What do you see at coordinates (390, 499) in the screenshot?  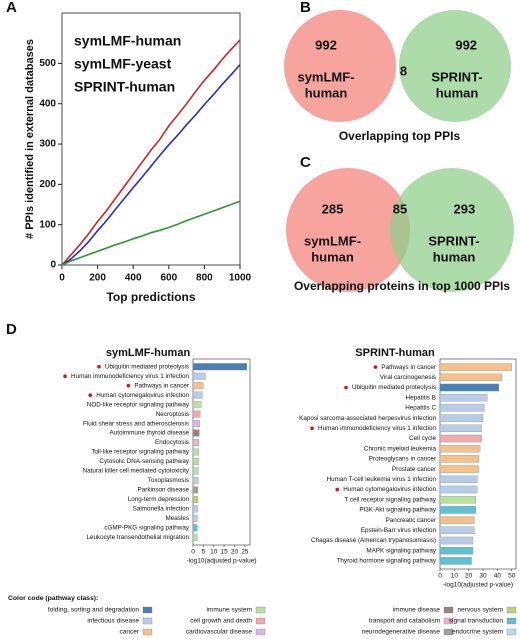 I see `category-label: T cell receptor signaling pathway` at bounding box center [390, 499].